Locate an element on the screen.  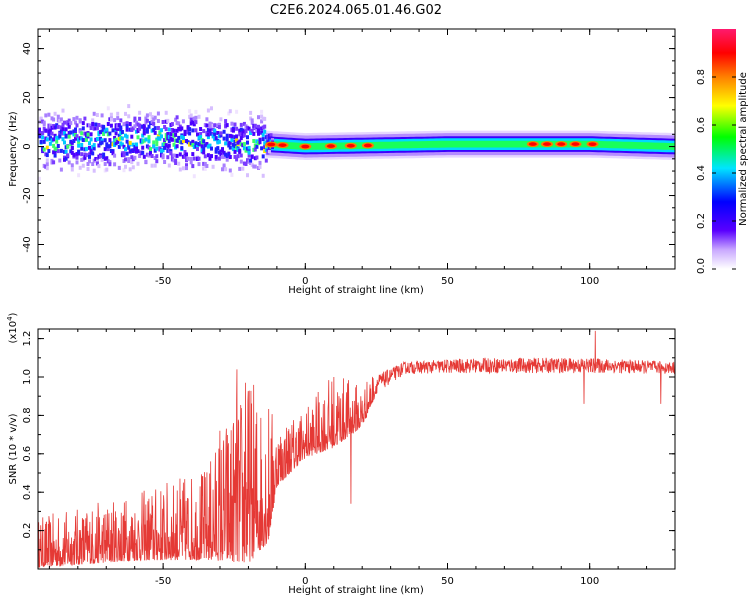
colorbar-ticks: 0.0 0.2 0.4 0.6 0.8 is located at coordinates (716, 171).